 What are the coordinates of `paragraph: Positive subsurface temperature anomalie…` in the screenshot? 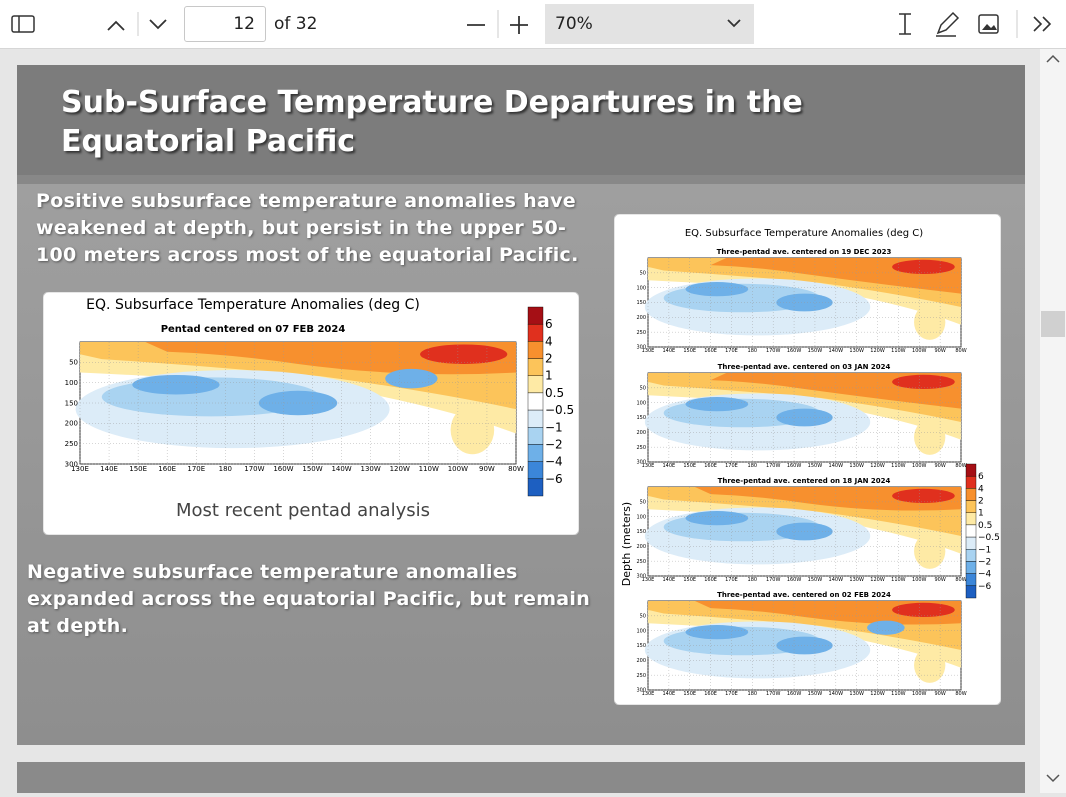 It's located at (307, 228).